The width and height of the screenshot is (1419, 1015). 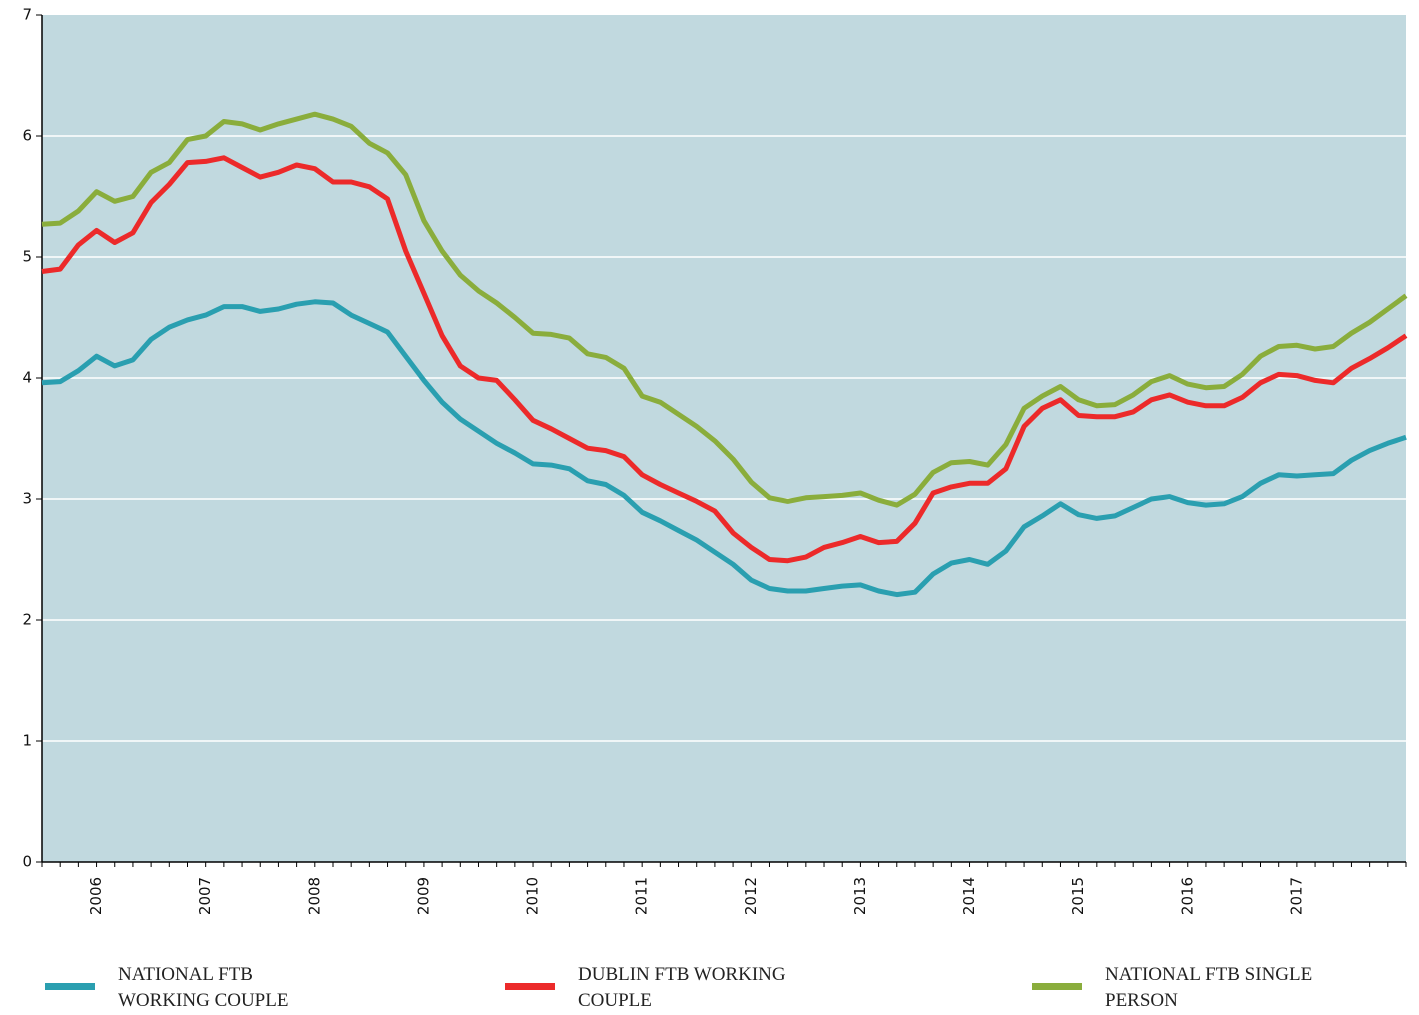 What do you see at coordinates (751, 896) in the screenshot?
I see `x-tick-label: 2012` at bounding box center [751, 896].